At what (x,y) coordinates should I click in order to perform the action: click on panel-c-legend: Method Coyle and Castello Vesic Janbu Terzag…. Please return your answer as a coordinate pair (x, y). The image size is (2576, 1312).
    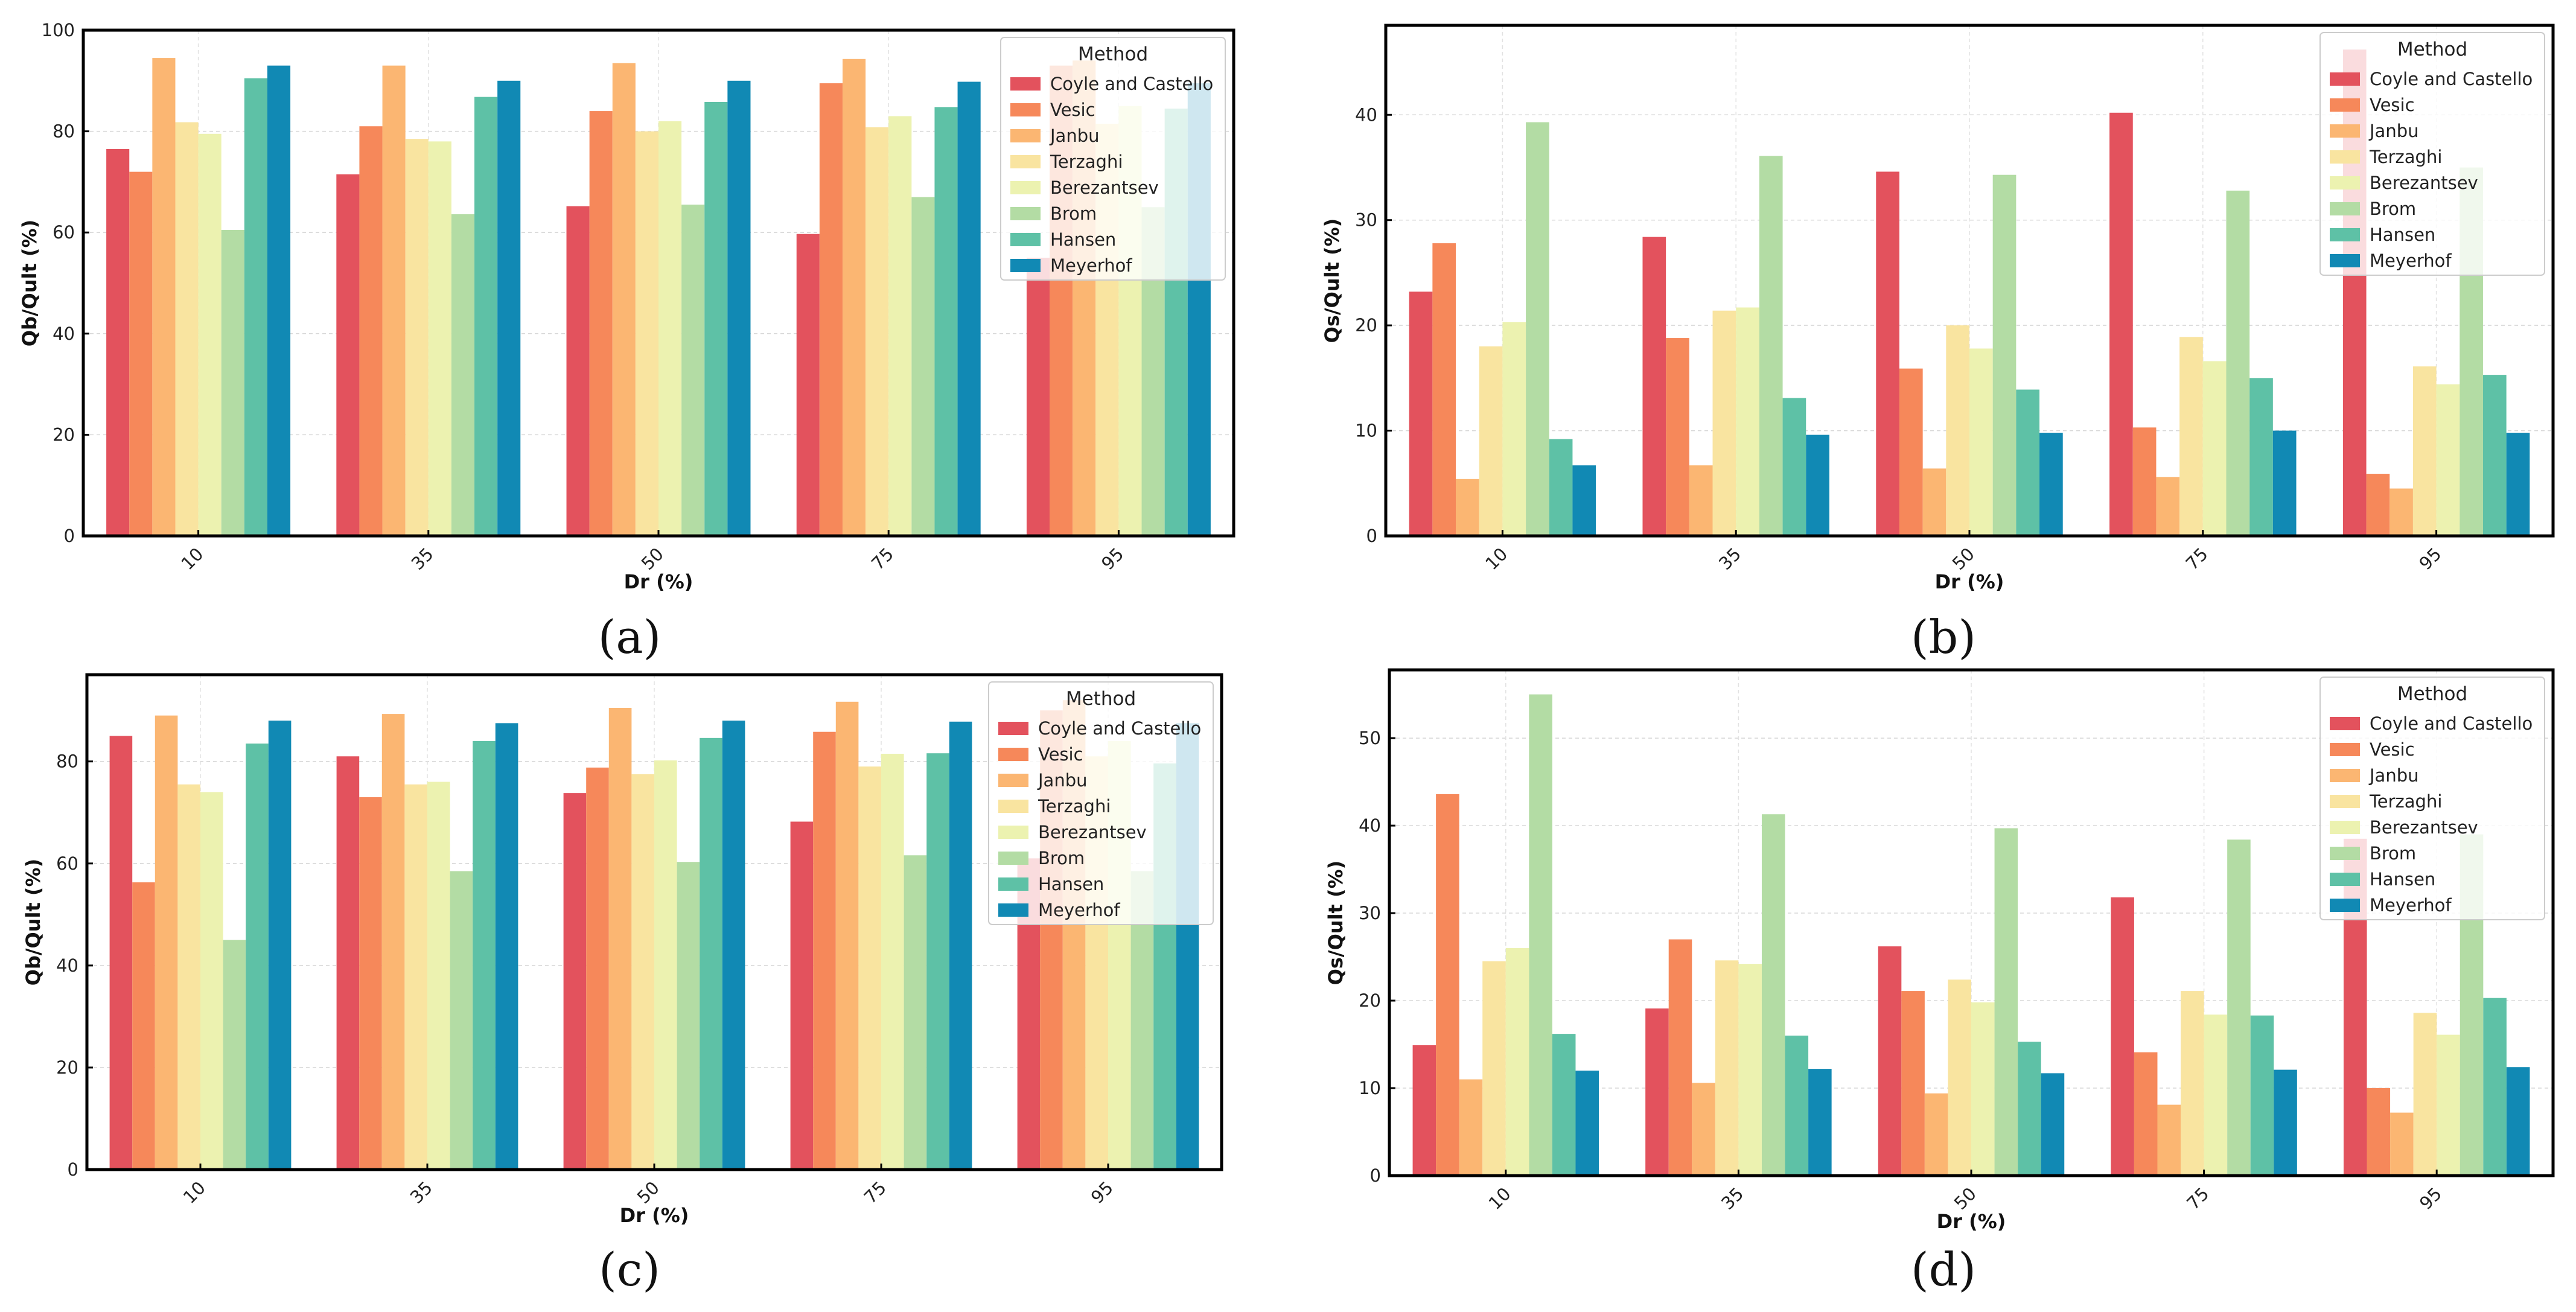
    Looking at the image, I should click on (1101, 803).